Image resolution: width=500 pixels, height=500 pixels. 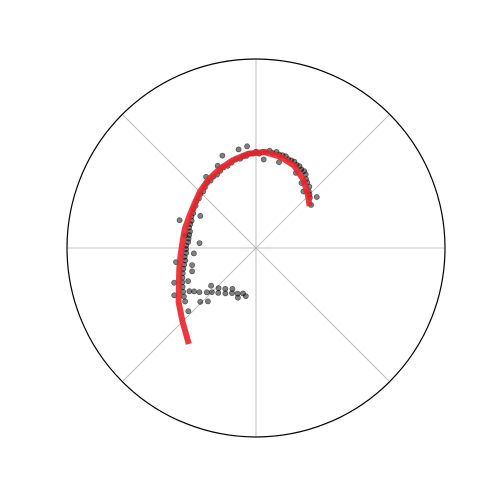 I want to click on fit-curve, so click(x=244, y=247).